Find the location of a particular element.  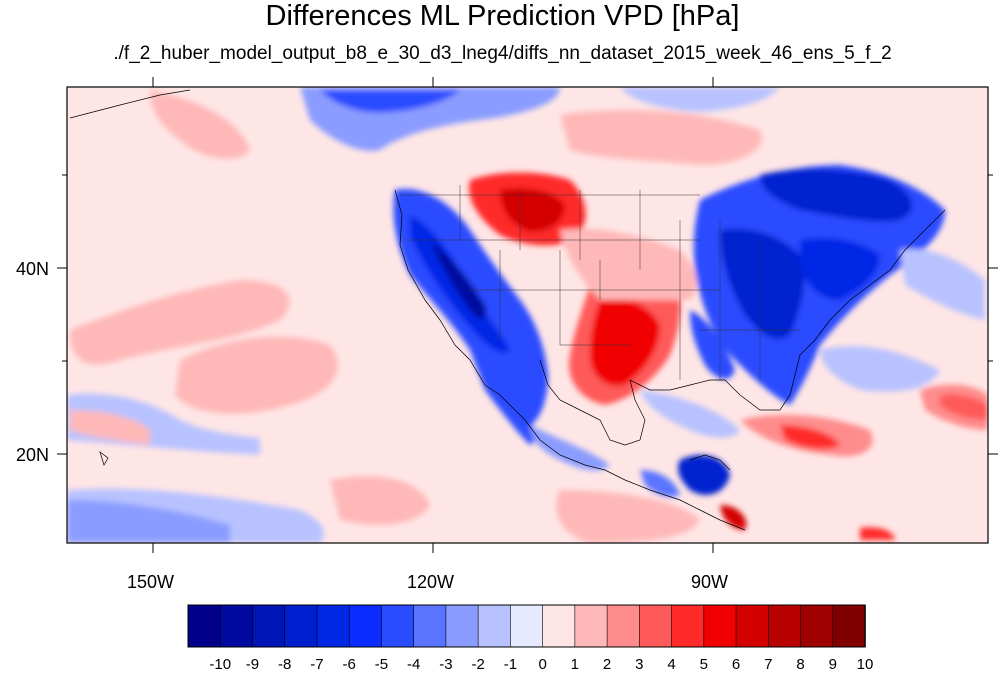

colorbar-tick-label: -6 is located at coordinates (349, 664).